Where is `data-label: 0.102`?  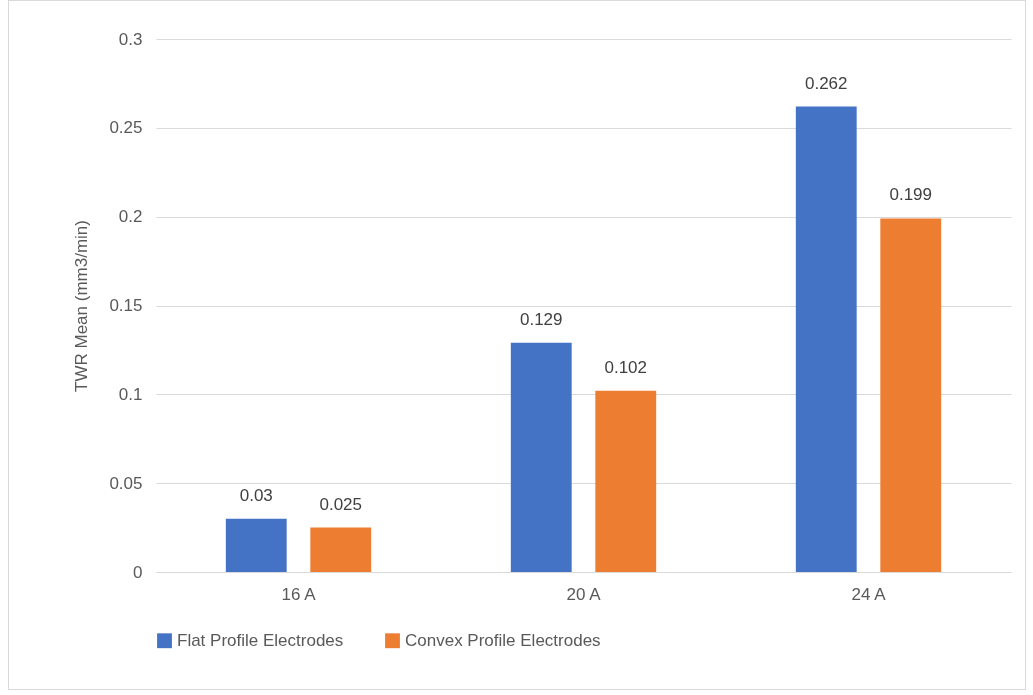
data-label: 0.102 is located at coordinates (626, 367).